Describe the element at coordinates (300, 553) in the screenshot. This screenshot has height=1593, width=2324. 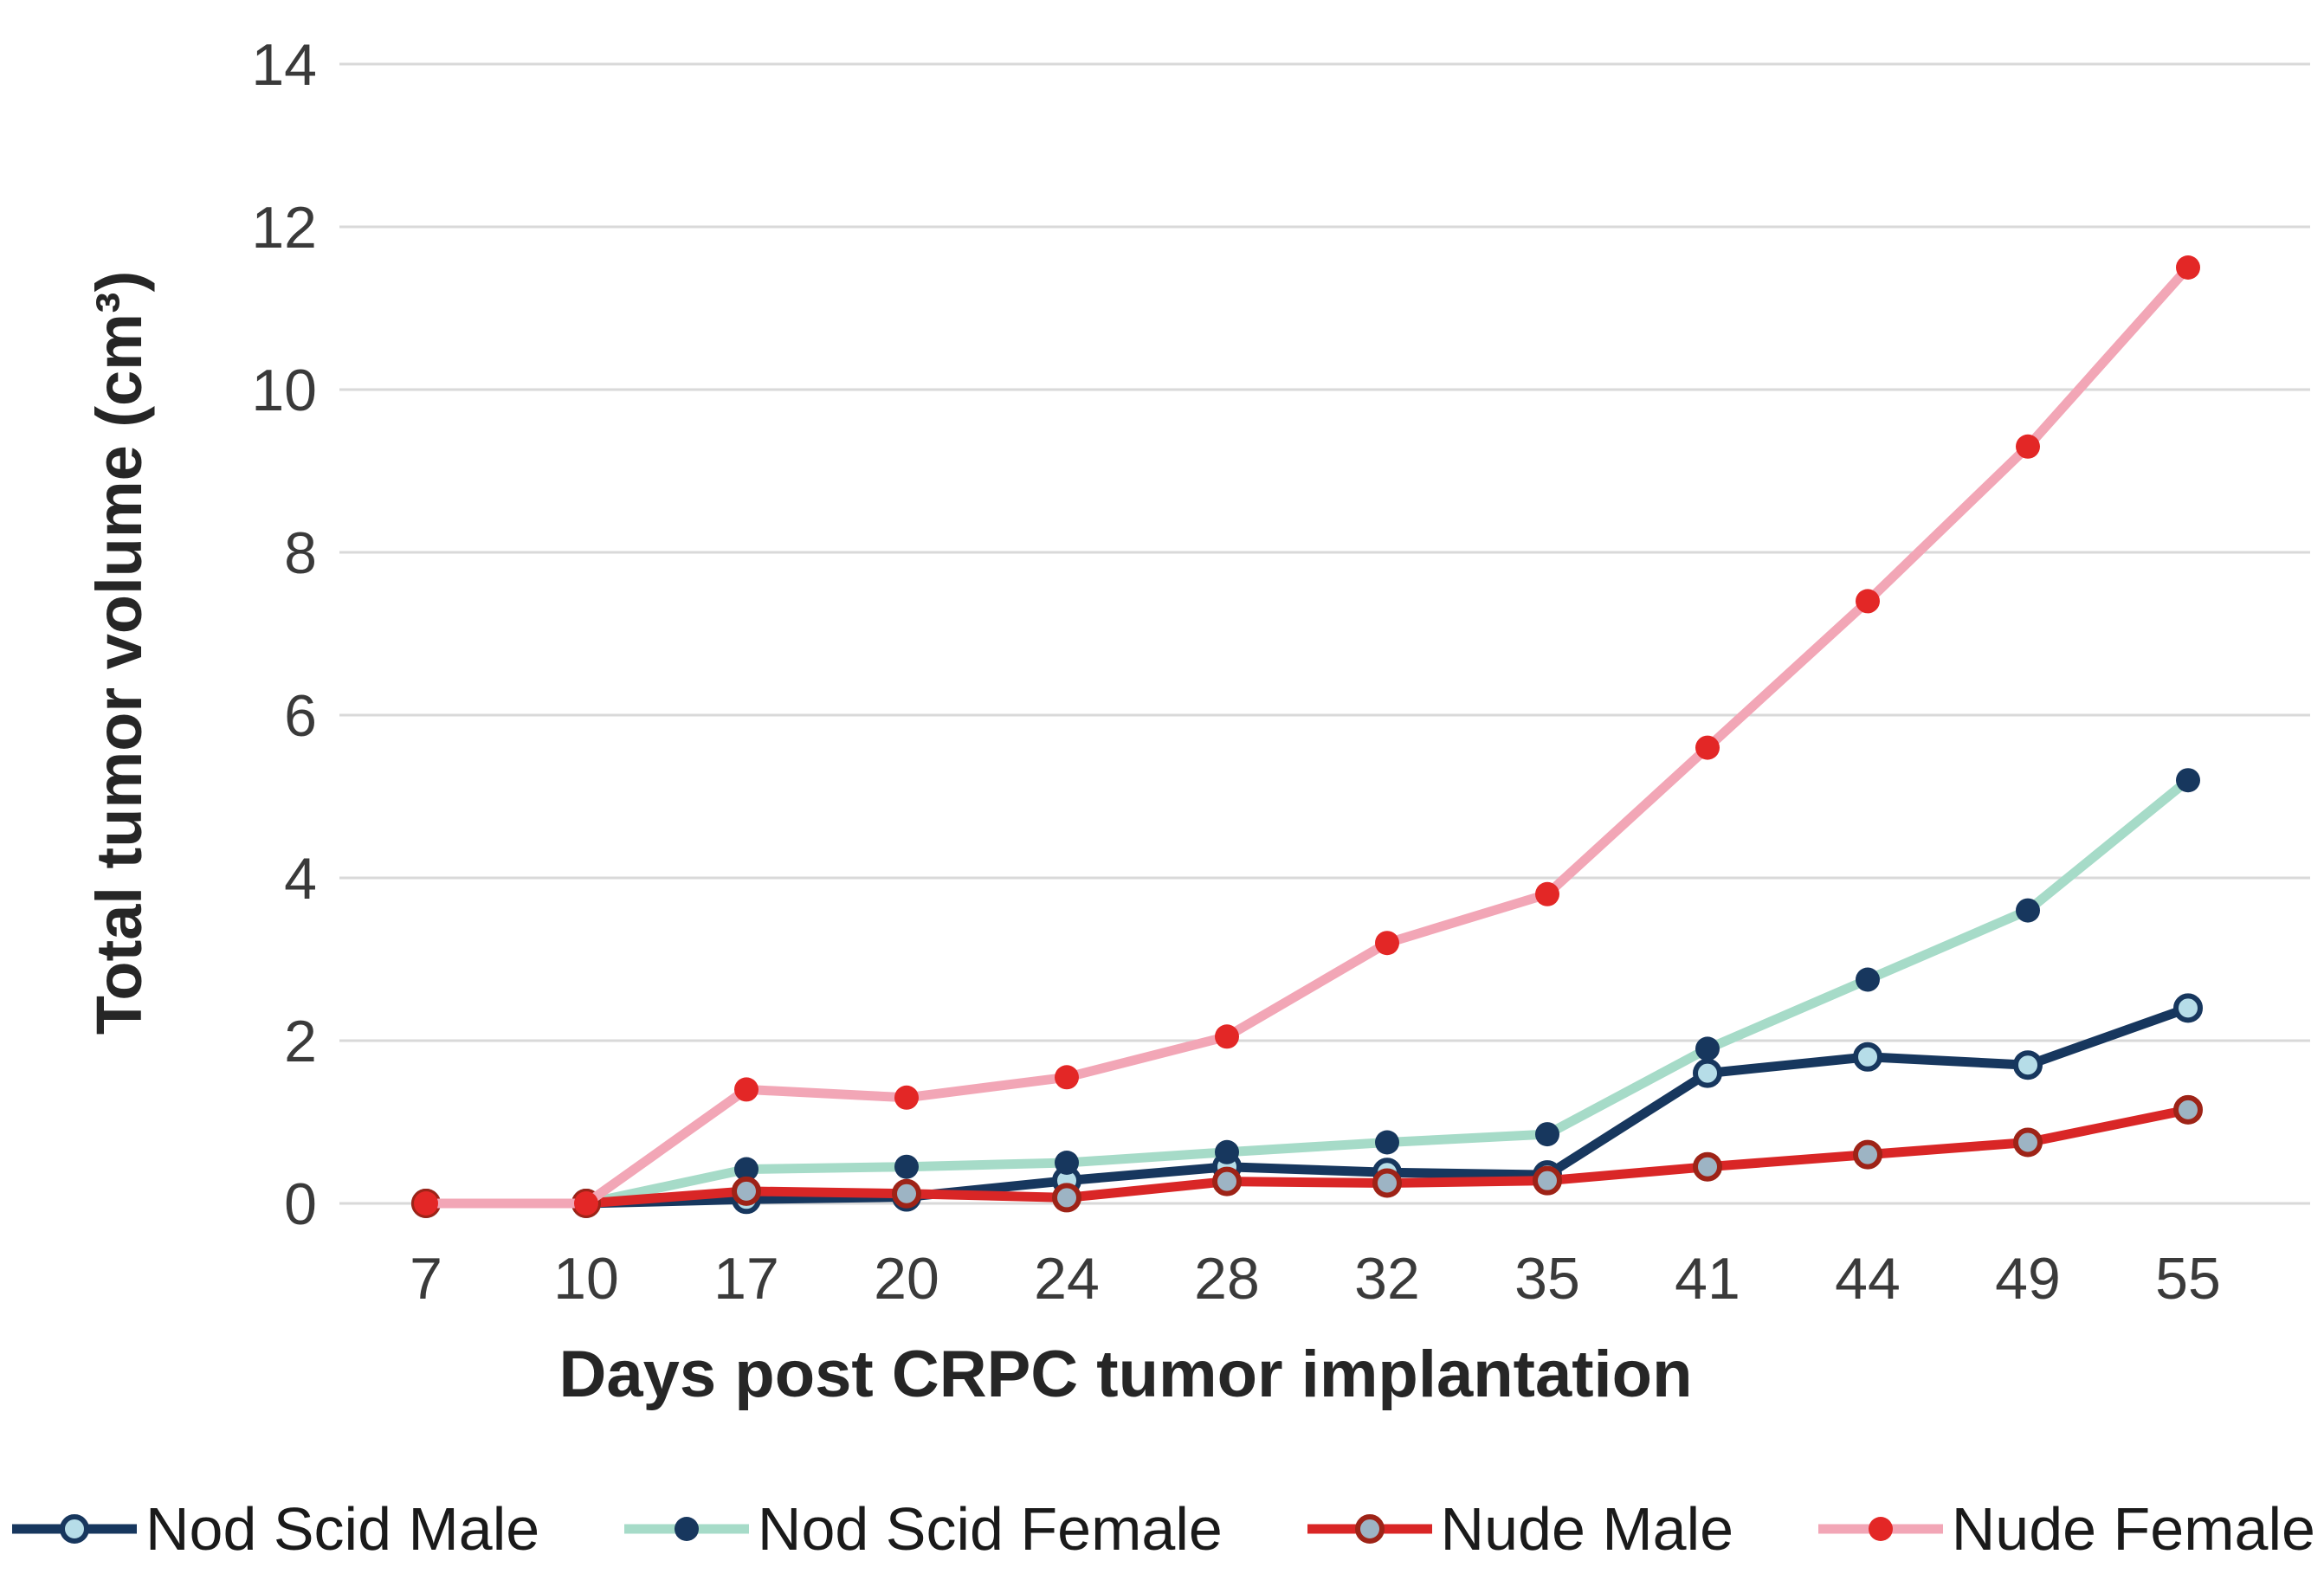
I see `svg-text: 8` at that location.